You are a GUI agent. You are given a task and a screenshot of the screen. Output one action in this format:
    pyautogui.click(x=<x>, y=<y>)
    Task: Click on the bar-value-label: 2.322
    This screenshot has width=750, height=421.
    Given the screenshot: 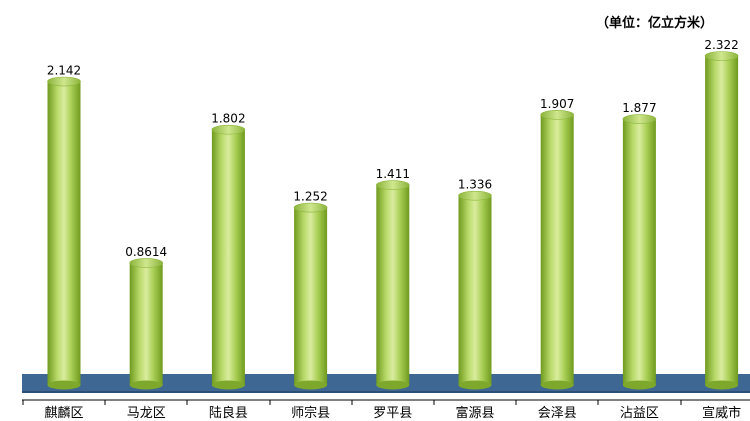 What is the action you would take?
    pyautogui.click(x=721, y=45)
    